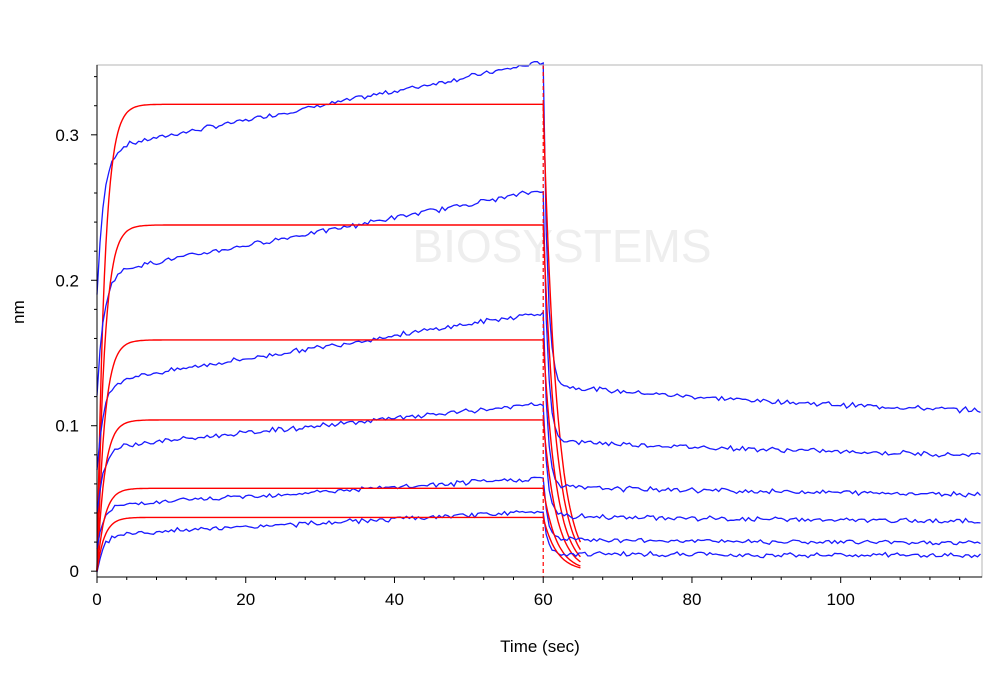 The width and height of the screenshot is (1000, 674). Describe the element at coordinates (245, 599) in the screenshot. I see `x-tick-label: 20` at that location.